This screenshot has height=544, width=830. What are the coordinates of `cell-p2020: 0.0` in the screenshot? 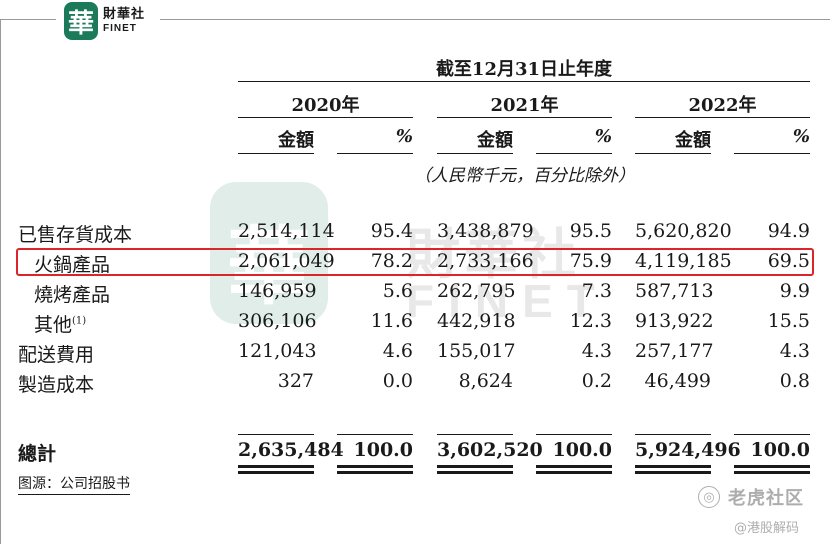 It's located at (397, 381).